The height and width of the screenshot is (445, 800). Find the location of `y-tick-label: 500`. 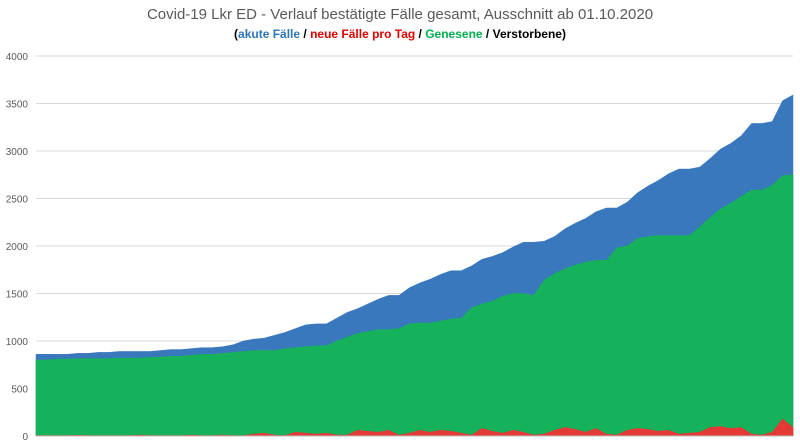

y-tick-label: 500 is located at coordinates (19, 390).